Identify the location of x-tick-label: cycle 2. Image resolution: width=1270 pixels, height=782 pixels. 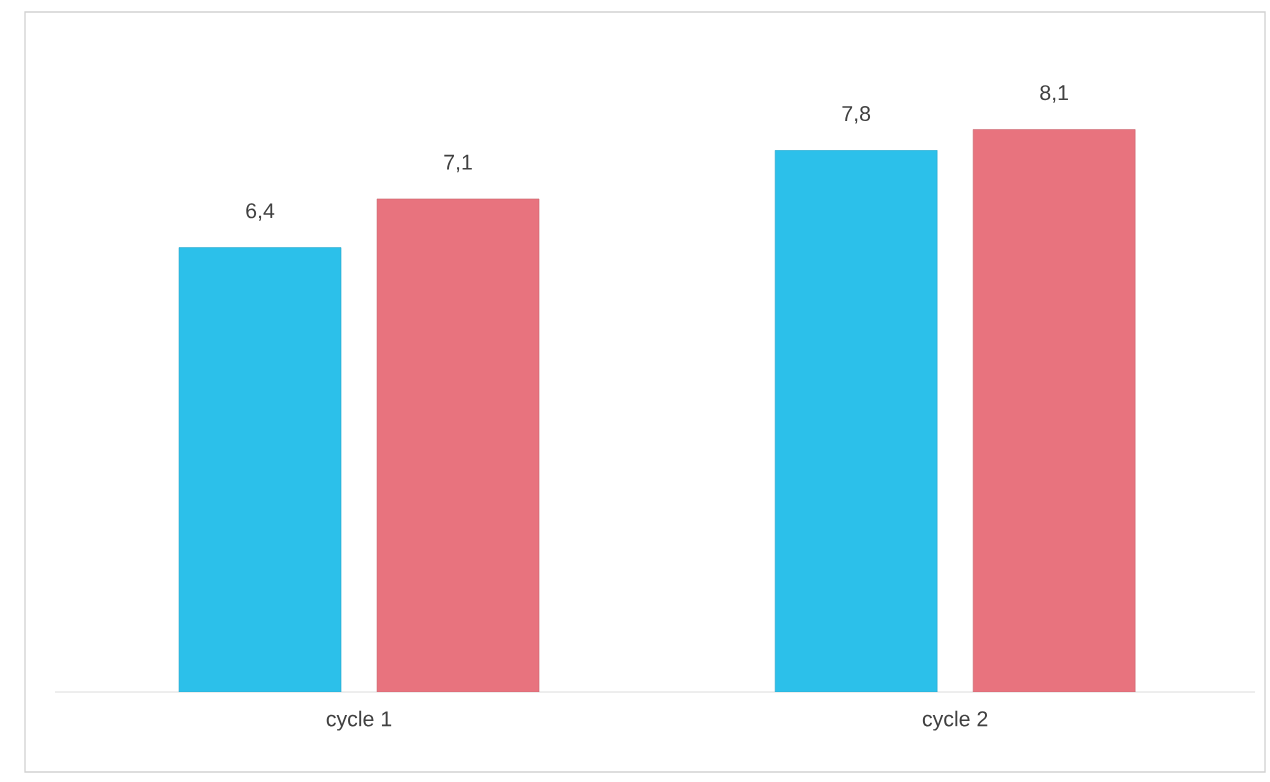
(955, 720).